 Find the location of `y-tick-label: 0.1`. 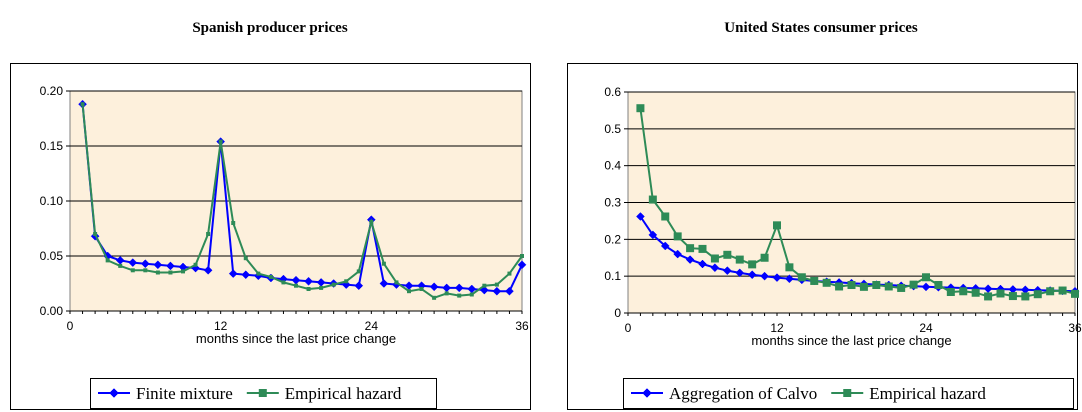

y-tick-label: 0.1 is located at coordinates (612, 276).